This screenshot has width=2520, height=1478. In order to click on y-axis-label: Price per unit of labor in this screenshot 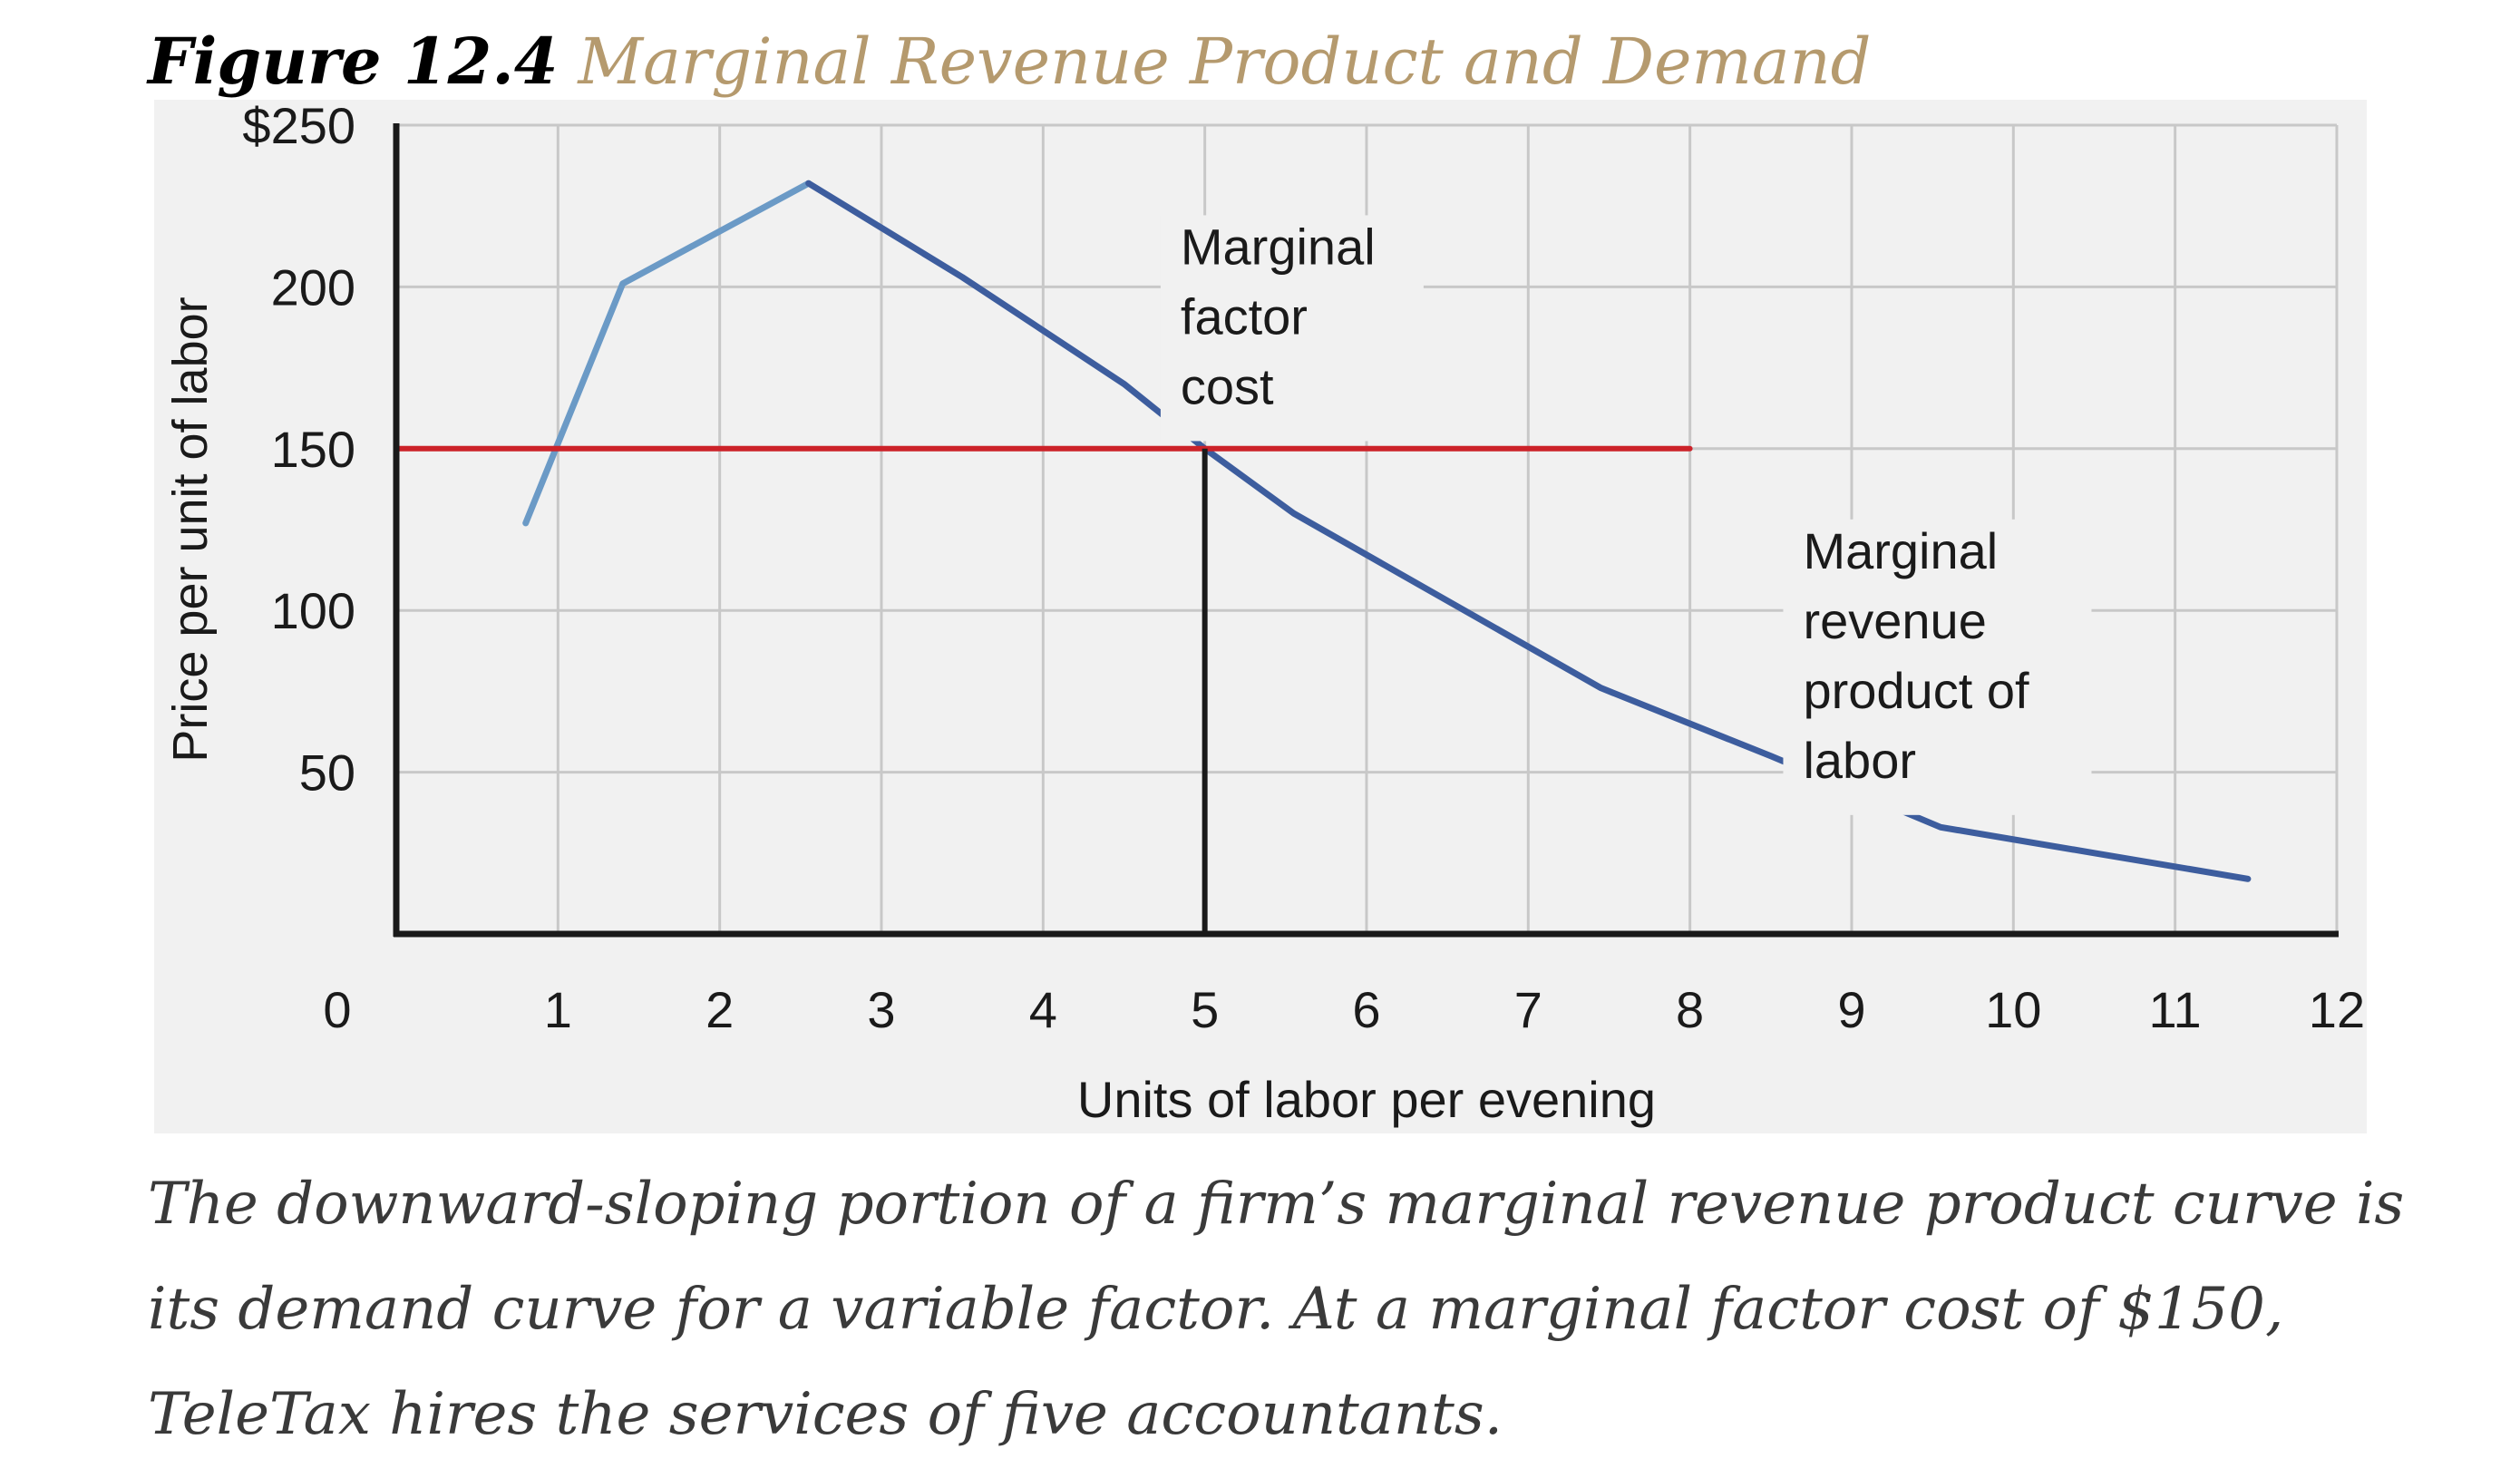, I will do `click(190, 529)`.